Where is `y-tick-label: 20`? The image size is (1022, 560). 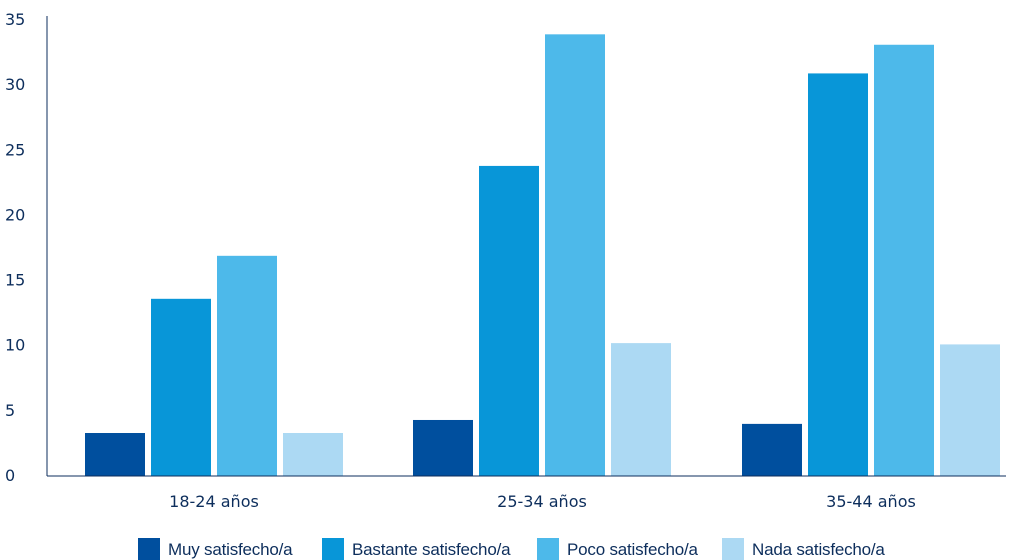 y-tick-label: 20 is located at coordinates (15, 214).